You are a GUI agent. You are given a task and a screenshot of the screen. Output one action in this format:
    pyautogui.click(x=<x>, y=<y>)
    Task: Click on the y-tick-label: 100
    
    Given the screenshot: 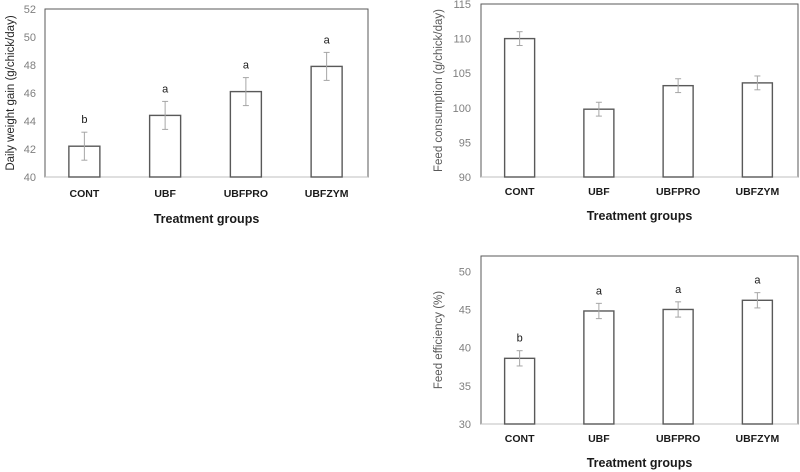 What is the action you would take?
    pyautogui.click(x=462, y=109)
    